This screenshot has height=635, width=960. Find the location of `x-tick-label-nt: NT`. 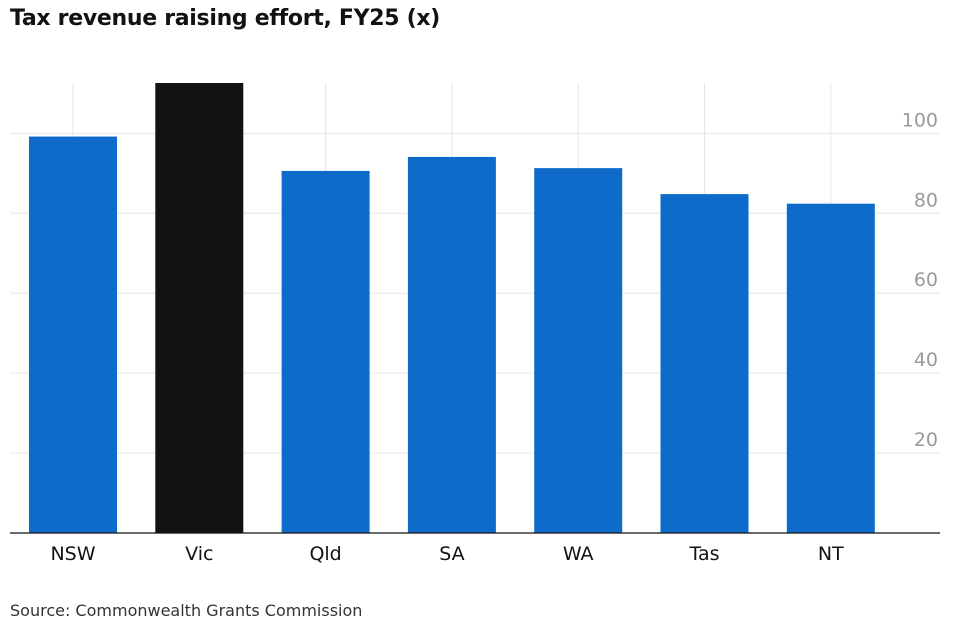

x-tick-label-nt: NT is located at coordinates (831, 554).